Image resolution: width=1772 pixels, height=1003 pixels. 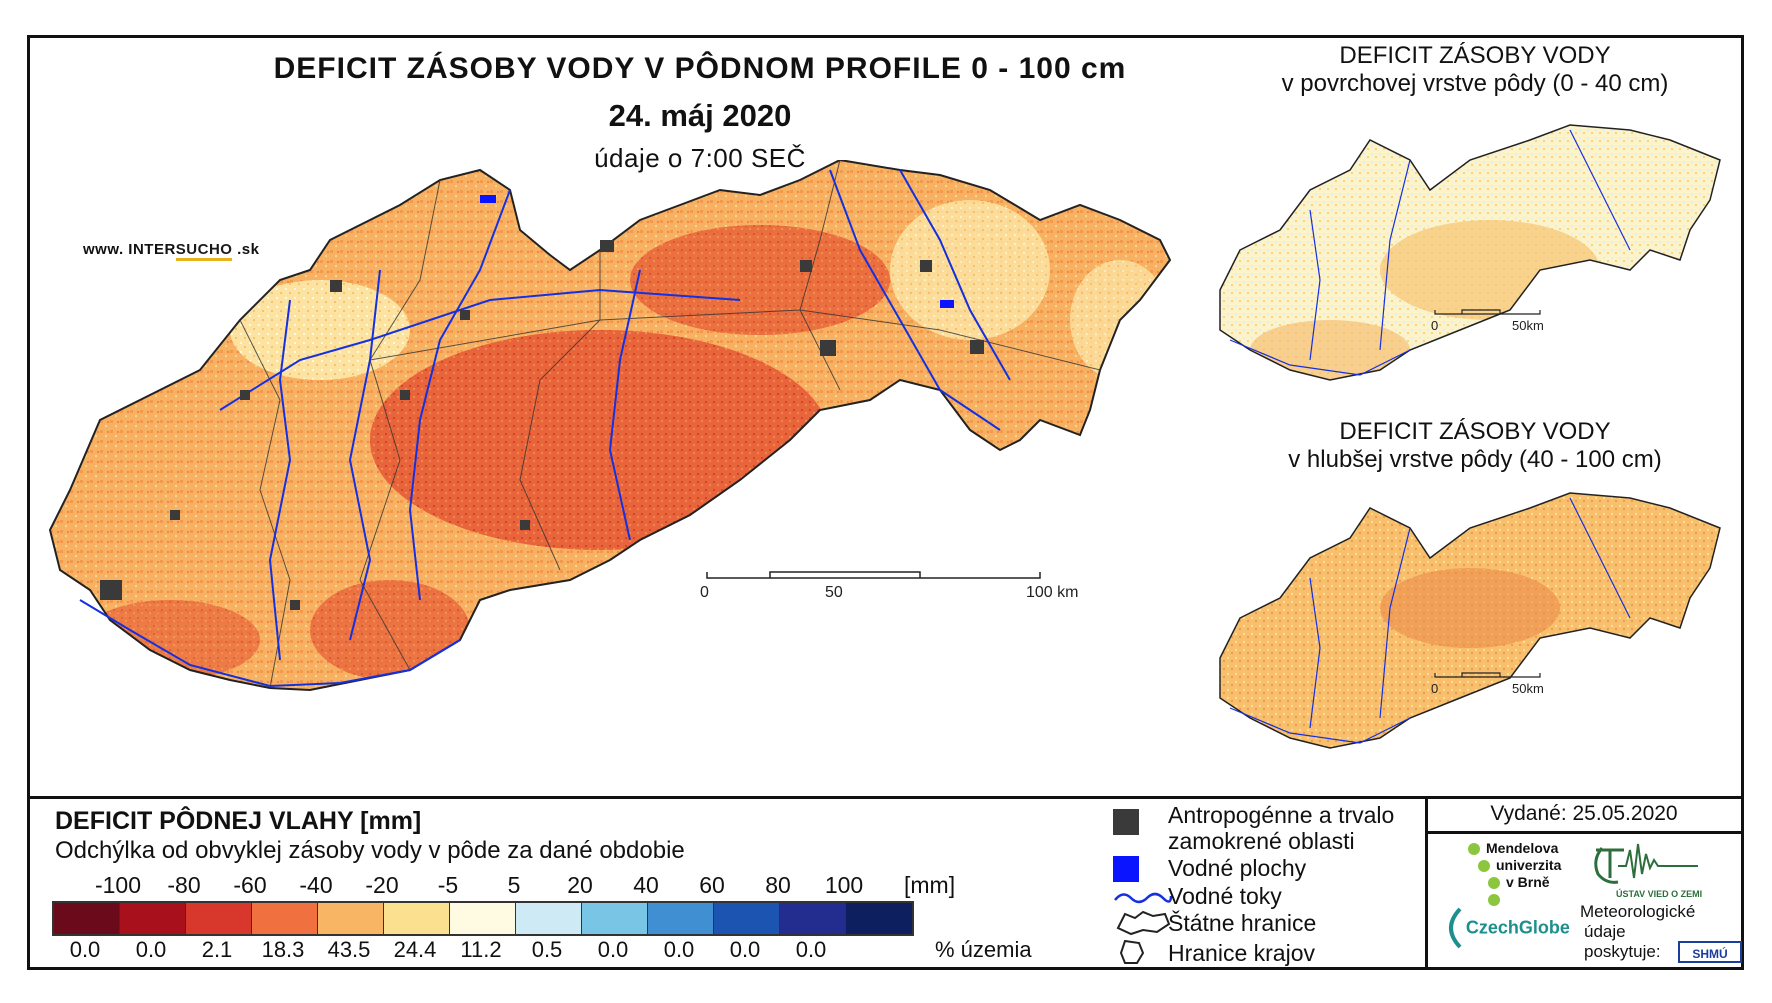 What do you see at coordinates (415, 949) in the screenshot?
I see `legend-percent: 24.4` at bounding box center [415, 949].